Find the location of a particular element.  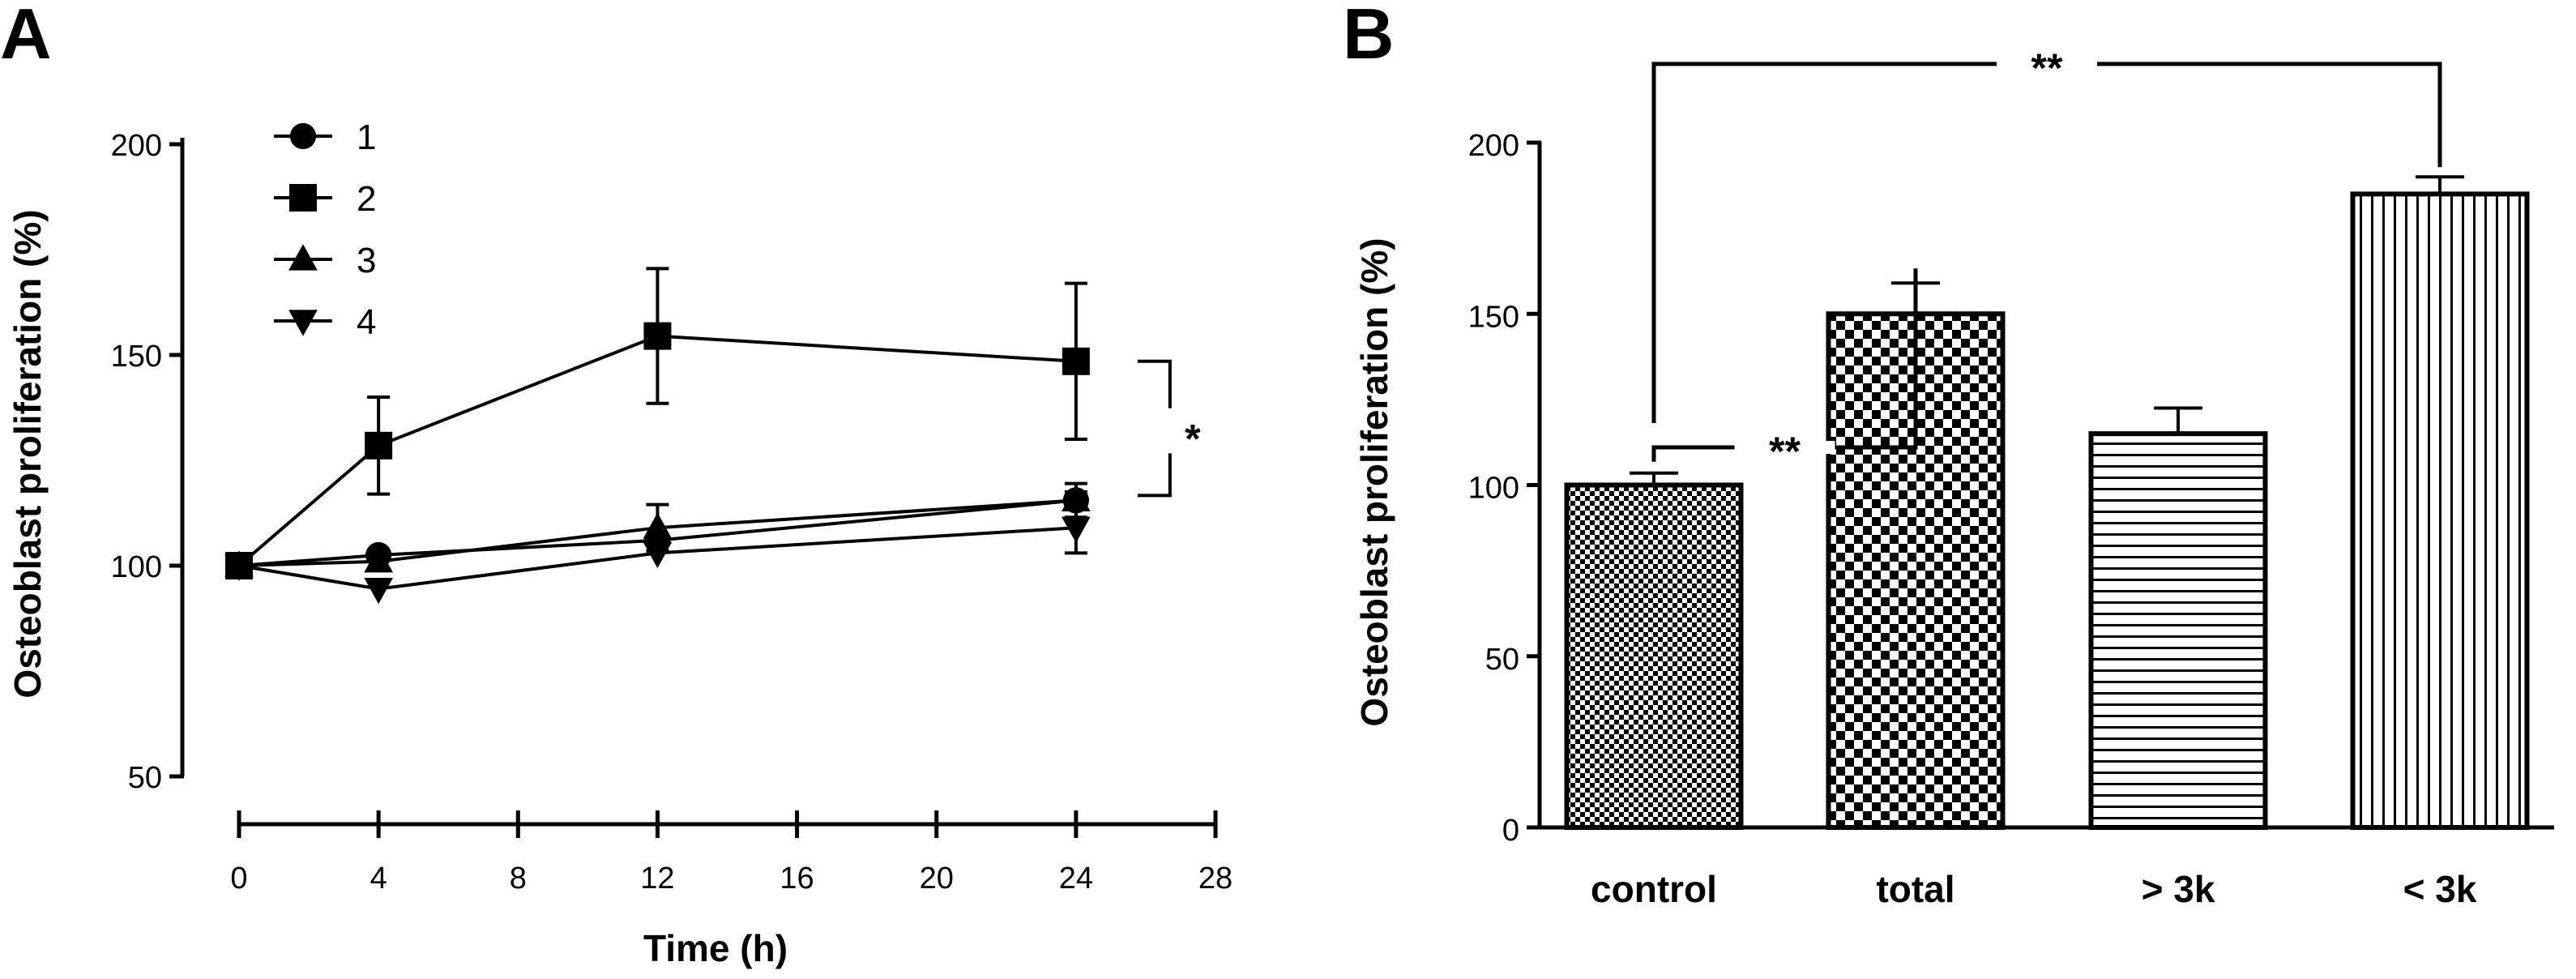

panel-a-series is located at coordinates (657, 436).